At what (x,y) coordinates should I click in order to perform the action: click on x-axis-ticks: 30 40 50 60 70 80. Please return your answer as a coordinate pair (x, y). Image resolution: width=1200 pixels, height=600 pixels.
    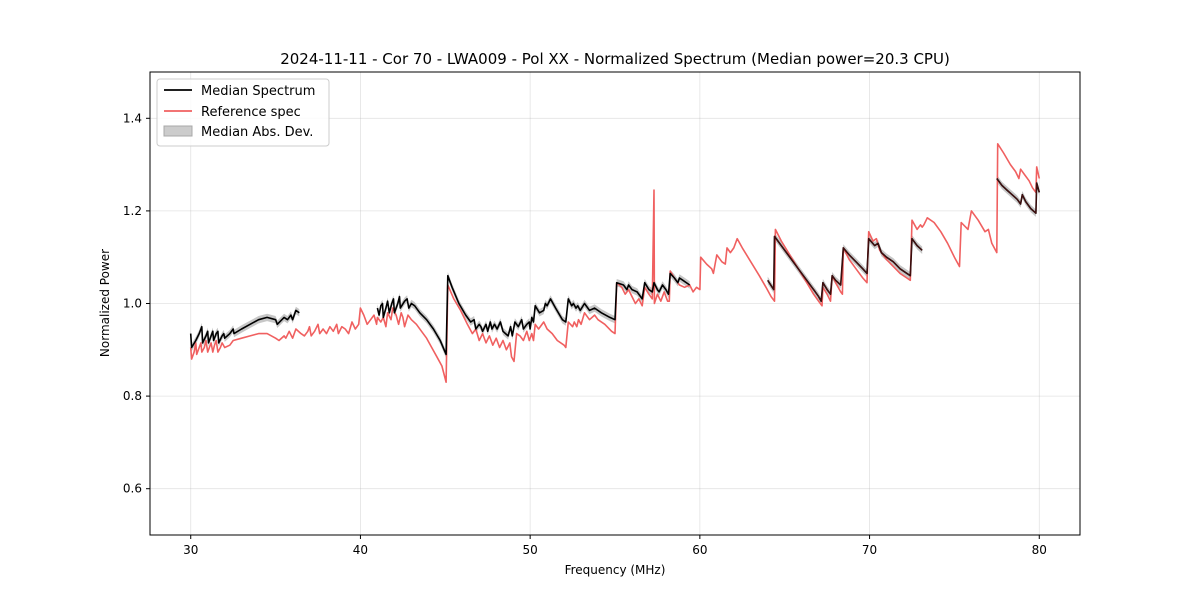
    Looking at the image, I should click on (615, 546).